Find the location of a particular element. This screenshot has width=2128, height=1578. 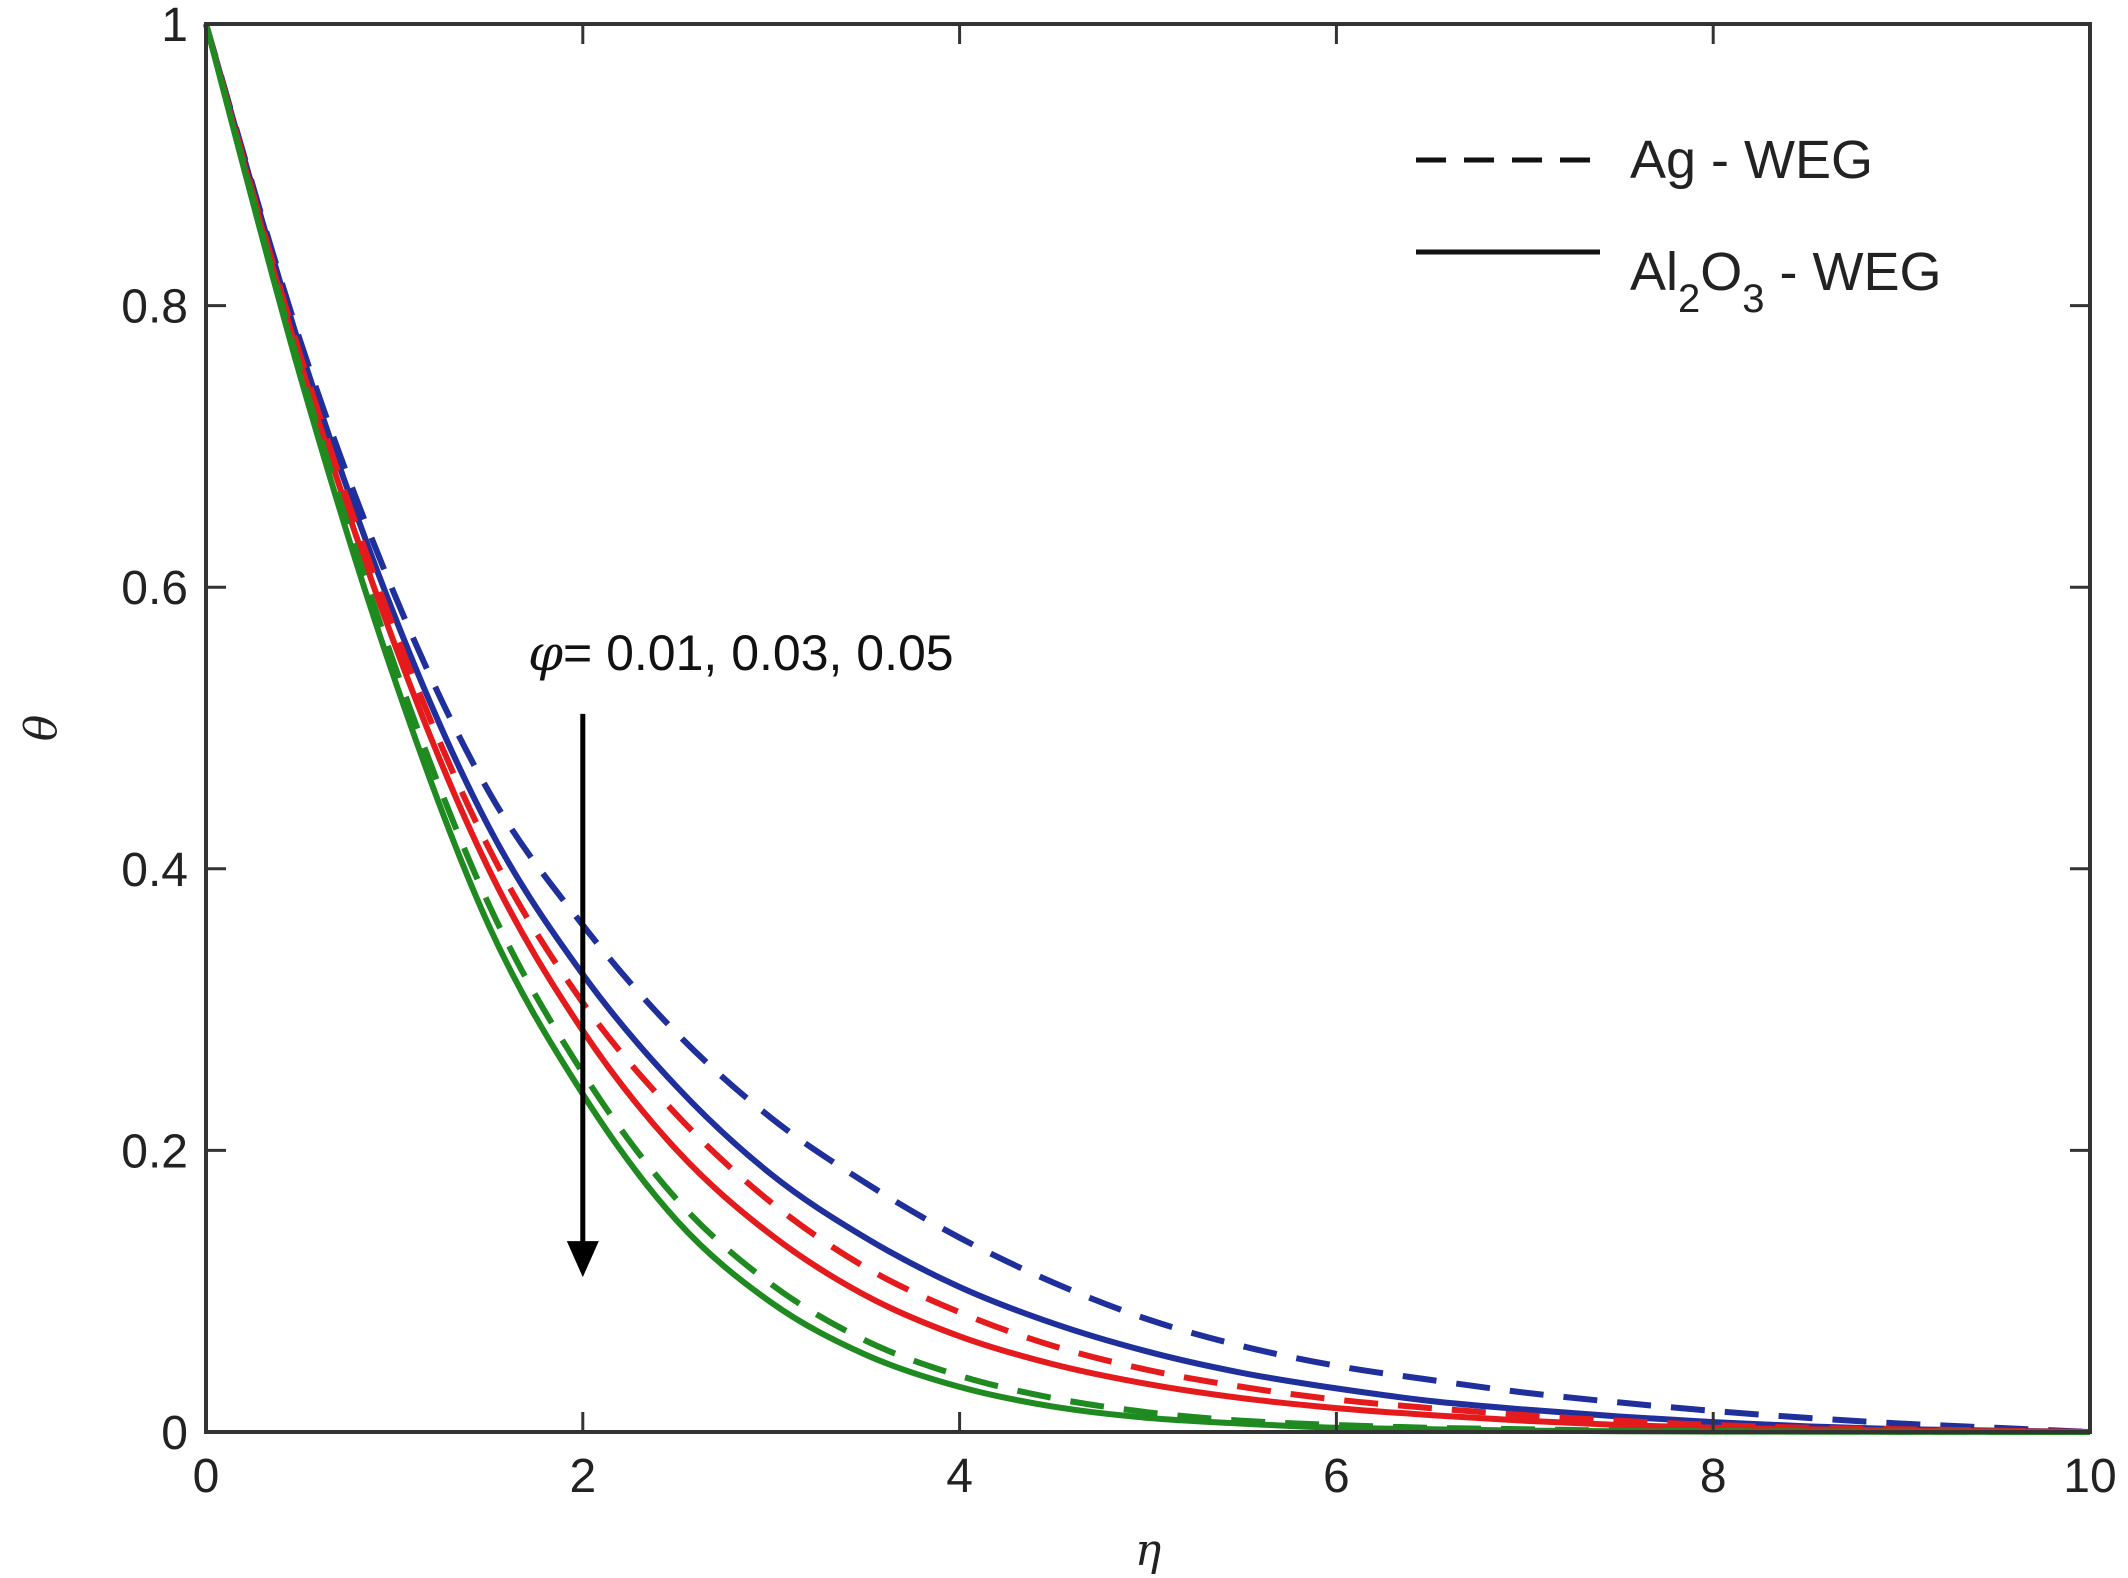

phi-symbol: φ is located at coordinates (545, 653).